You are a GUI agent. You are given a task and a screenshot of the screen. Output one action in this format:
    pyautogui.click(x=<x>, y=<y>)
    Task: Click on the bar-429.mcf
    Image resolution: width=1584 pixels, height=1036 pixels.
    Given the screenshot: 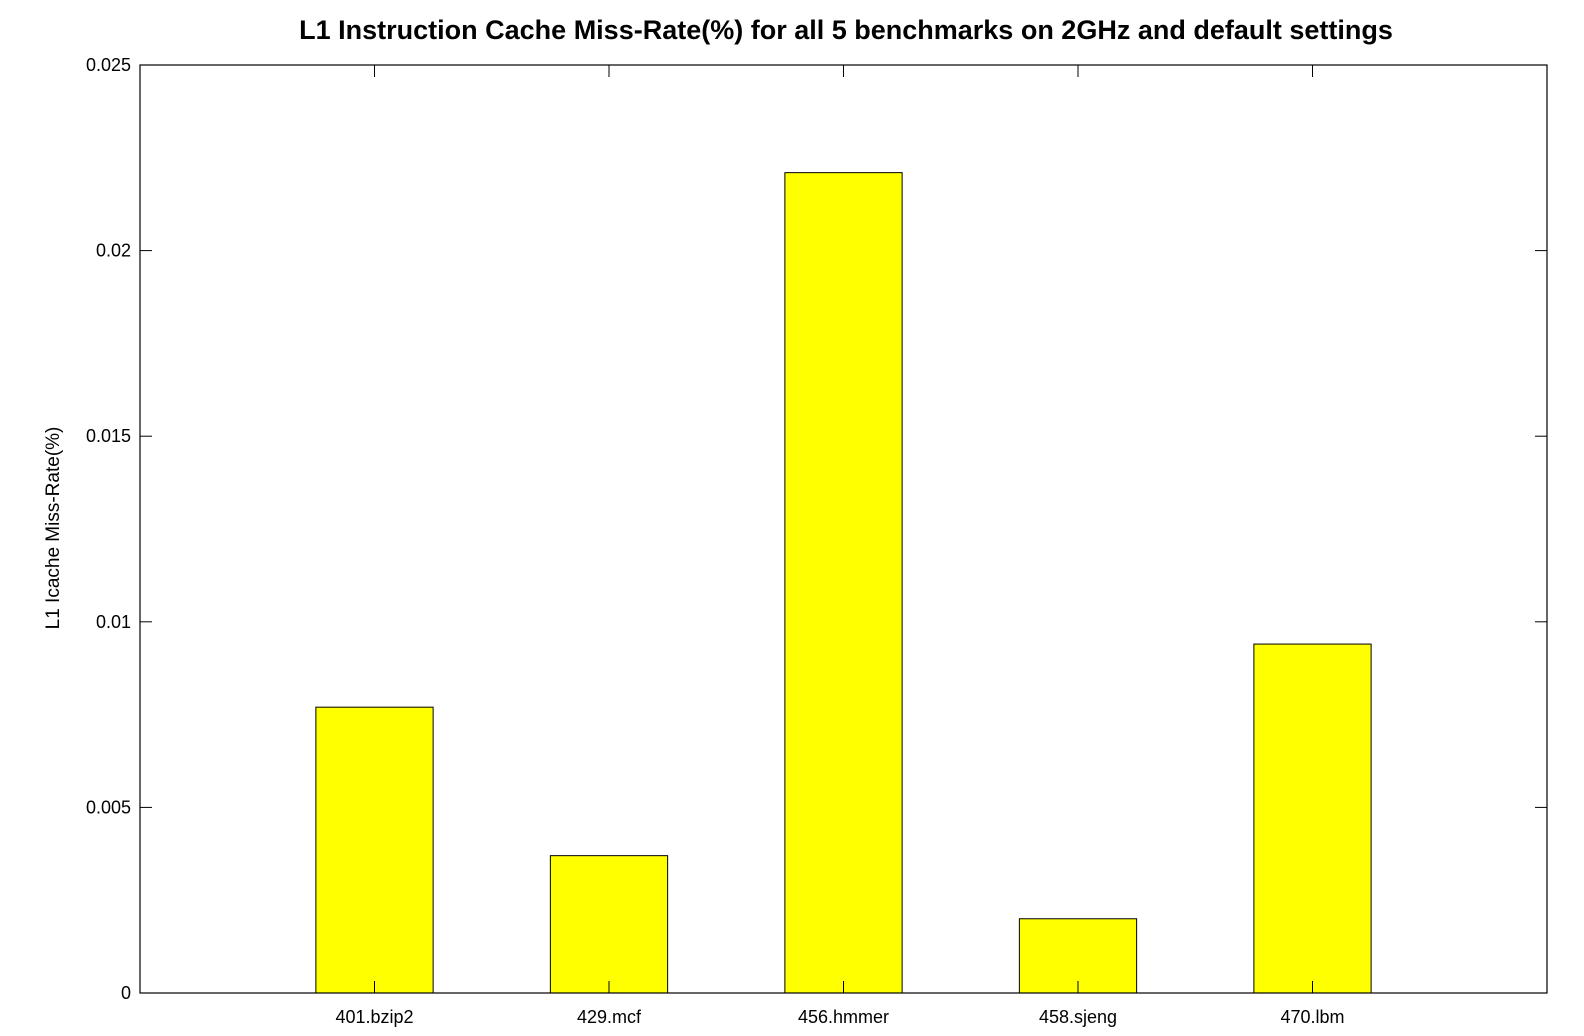 What is the action you would take?
    pyautogui.click(x=609, y=924)
    